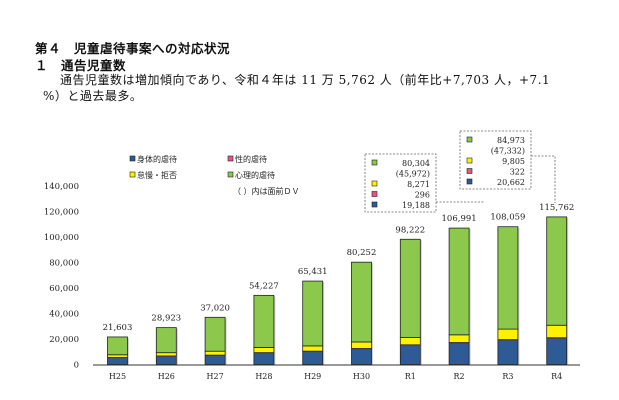 This screenshot has height=400, width=619. What do you see at coordinates (400, 183) in the screenshot?
I see `callout-box-R3` at bounding box center [400, 183].